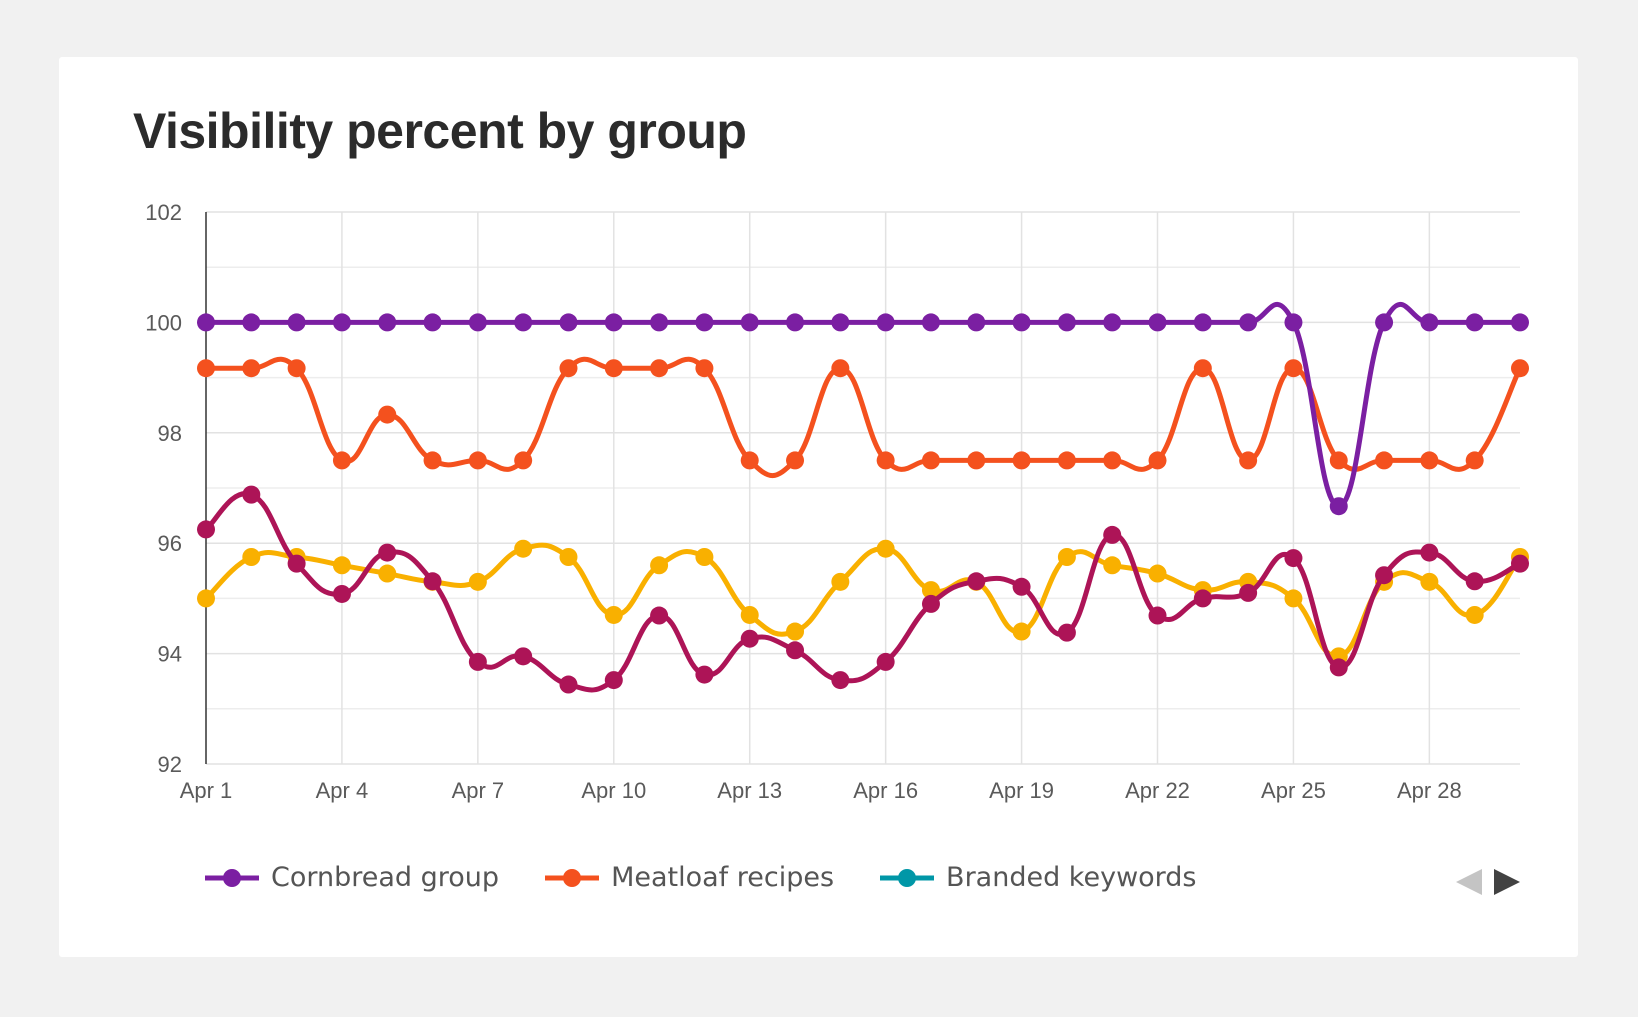 The image size is (1638, 1017). What do you see at coordinates (1038, 877) in the screenshot?
I see `legend-item-branded-keywords: Branded keywords` at bounding box center [1038, 877].